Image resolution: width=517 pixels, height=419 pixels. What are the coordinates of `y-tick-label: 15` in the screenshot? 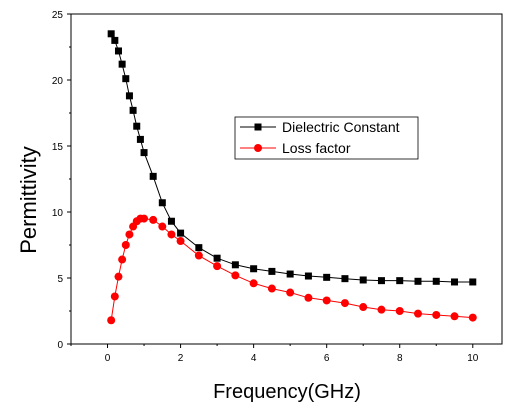 It's located at (58, 147).